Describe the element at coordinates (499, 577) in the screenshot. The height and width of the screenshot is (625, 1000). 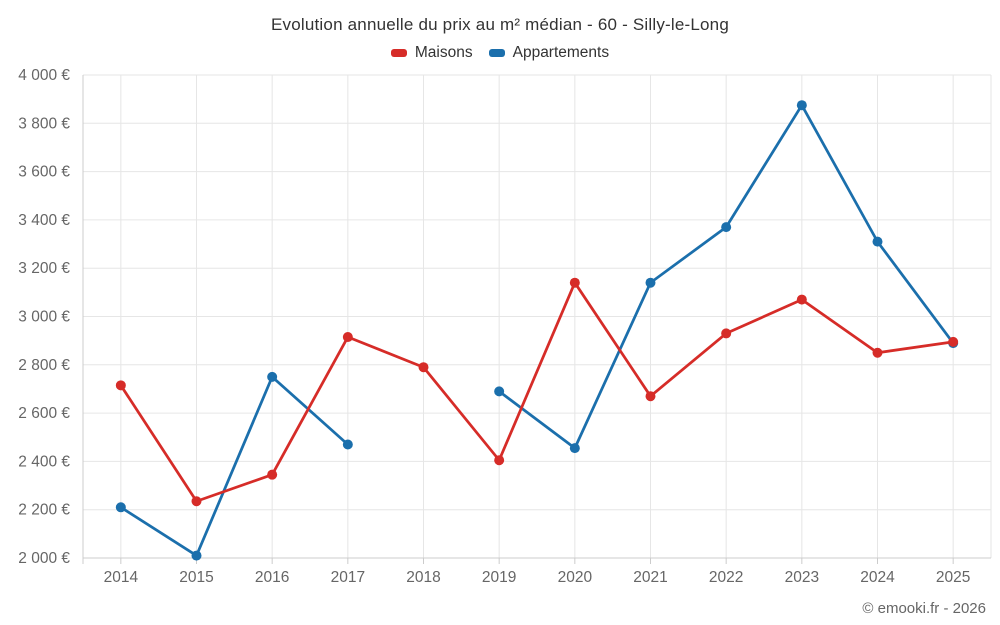
I see `svg-text: 2019` at that location.